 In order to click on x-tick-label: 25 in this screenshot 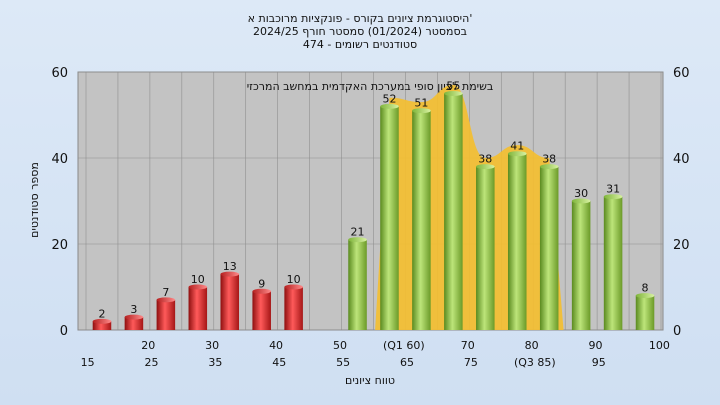, I will do `click(151, 362)`.